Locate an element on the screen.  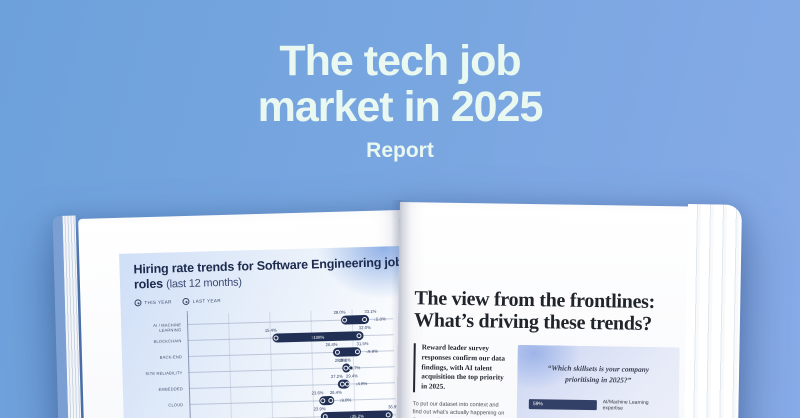
left-value: 15.4% is located at coordinates (270, 330).